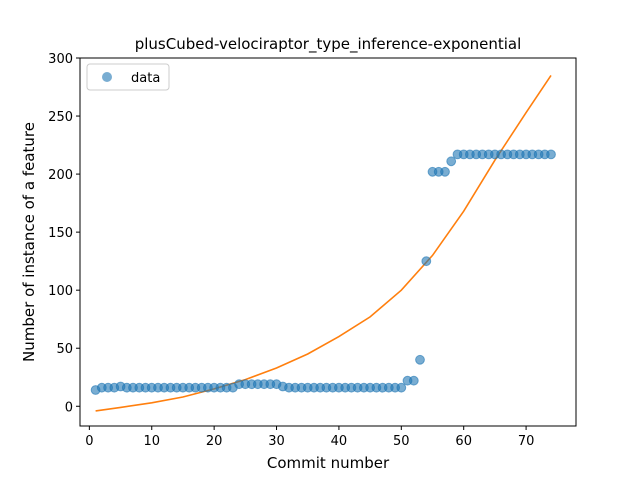  Describe the element at coordinates (29, 242) in the screenshot. I see `y-axis-label: Number of instance of a feature` at that location.